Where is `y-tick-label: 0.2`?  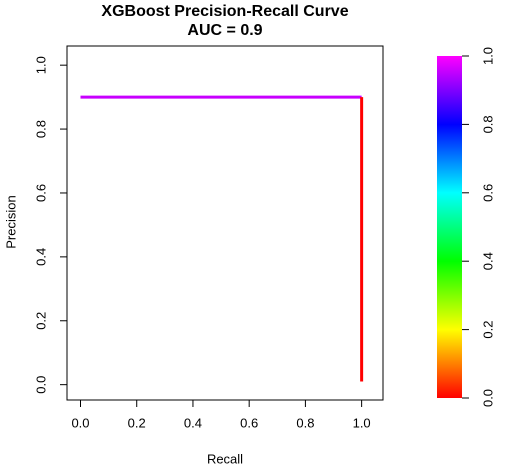 y-tick-label: 0.2 is located at coordinates (40, 321).